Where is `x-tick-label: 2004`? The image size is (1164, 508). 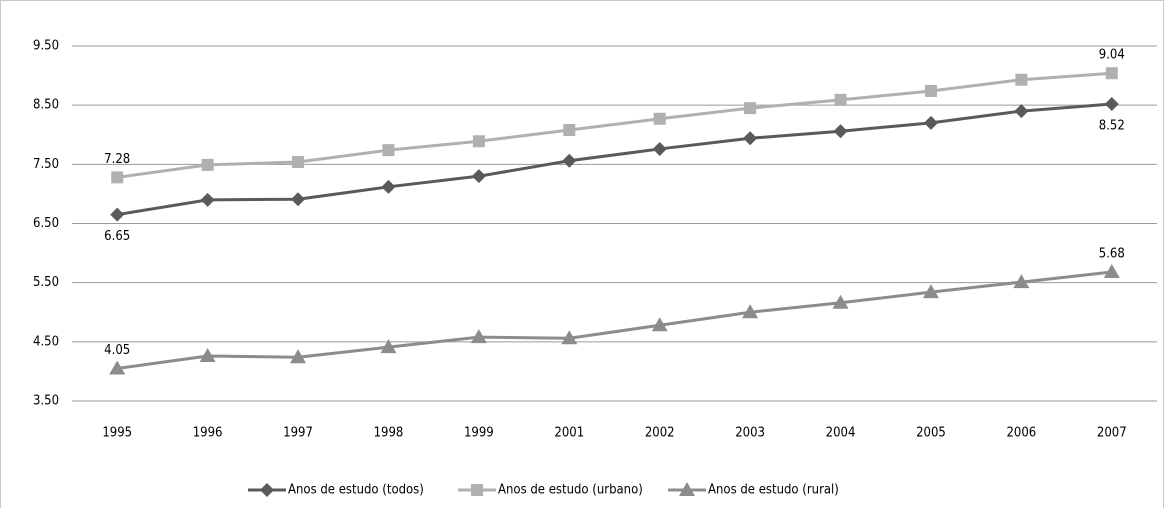 x-tick-label: 2004 is located at coordinates (841, 433).